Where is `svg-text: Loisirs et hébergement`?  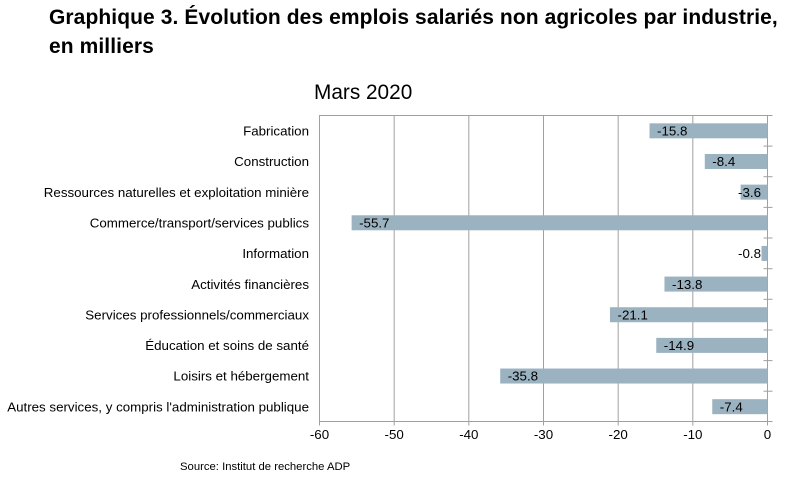 svg-text: Loisirs et hébergement is located at coordinates (241, 376).